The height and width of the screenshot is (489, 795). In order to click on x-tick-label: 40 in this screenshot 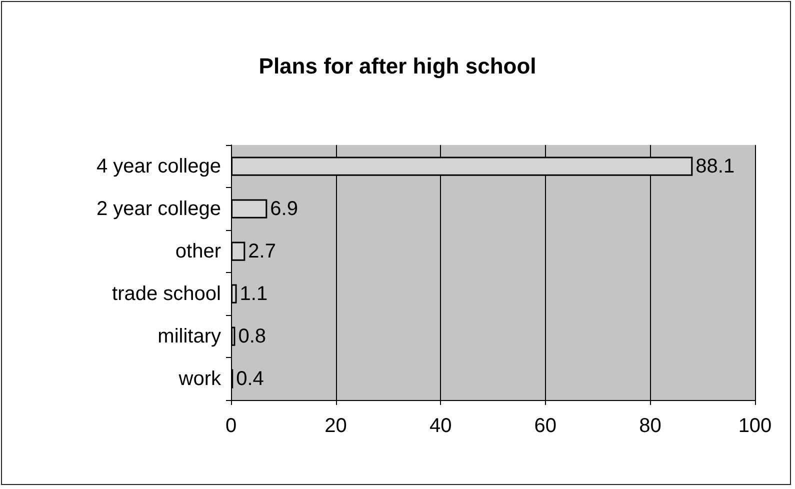, I will do `click(440, 426)`.